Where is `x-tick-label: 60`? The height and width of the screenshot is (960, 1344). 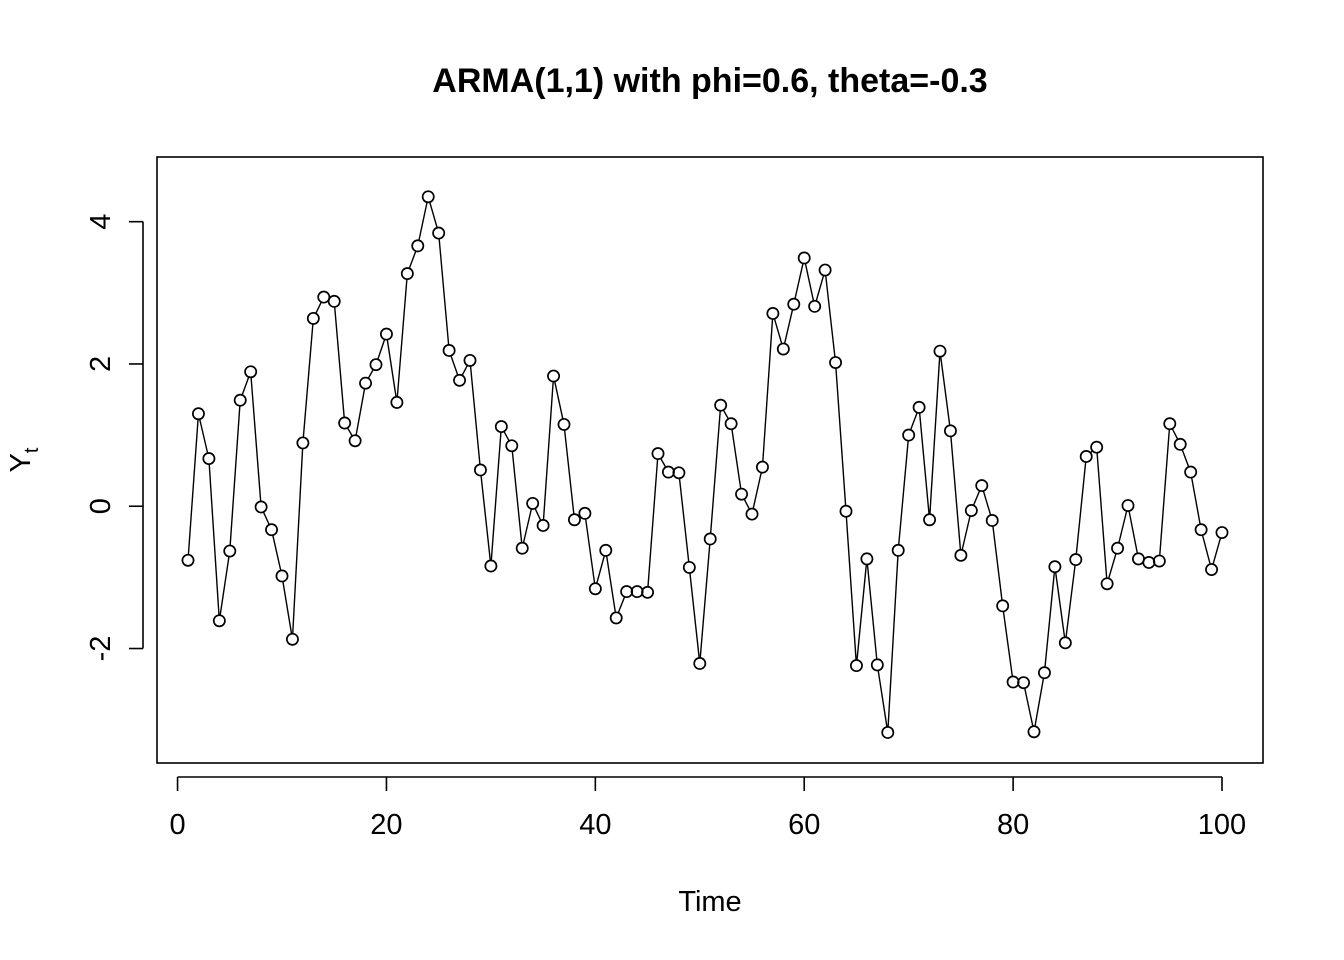
x-tick-label: 60 is located at coordinates (804, 825).